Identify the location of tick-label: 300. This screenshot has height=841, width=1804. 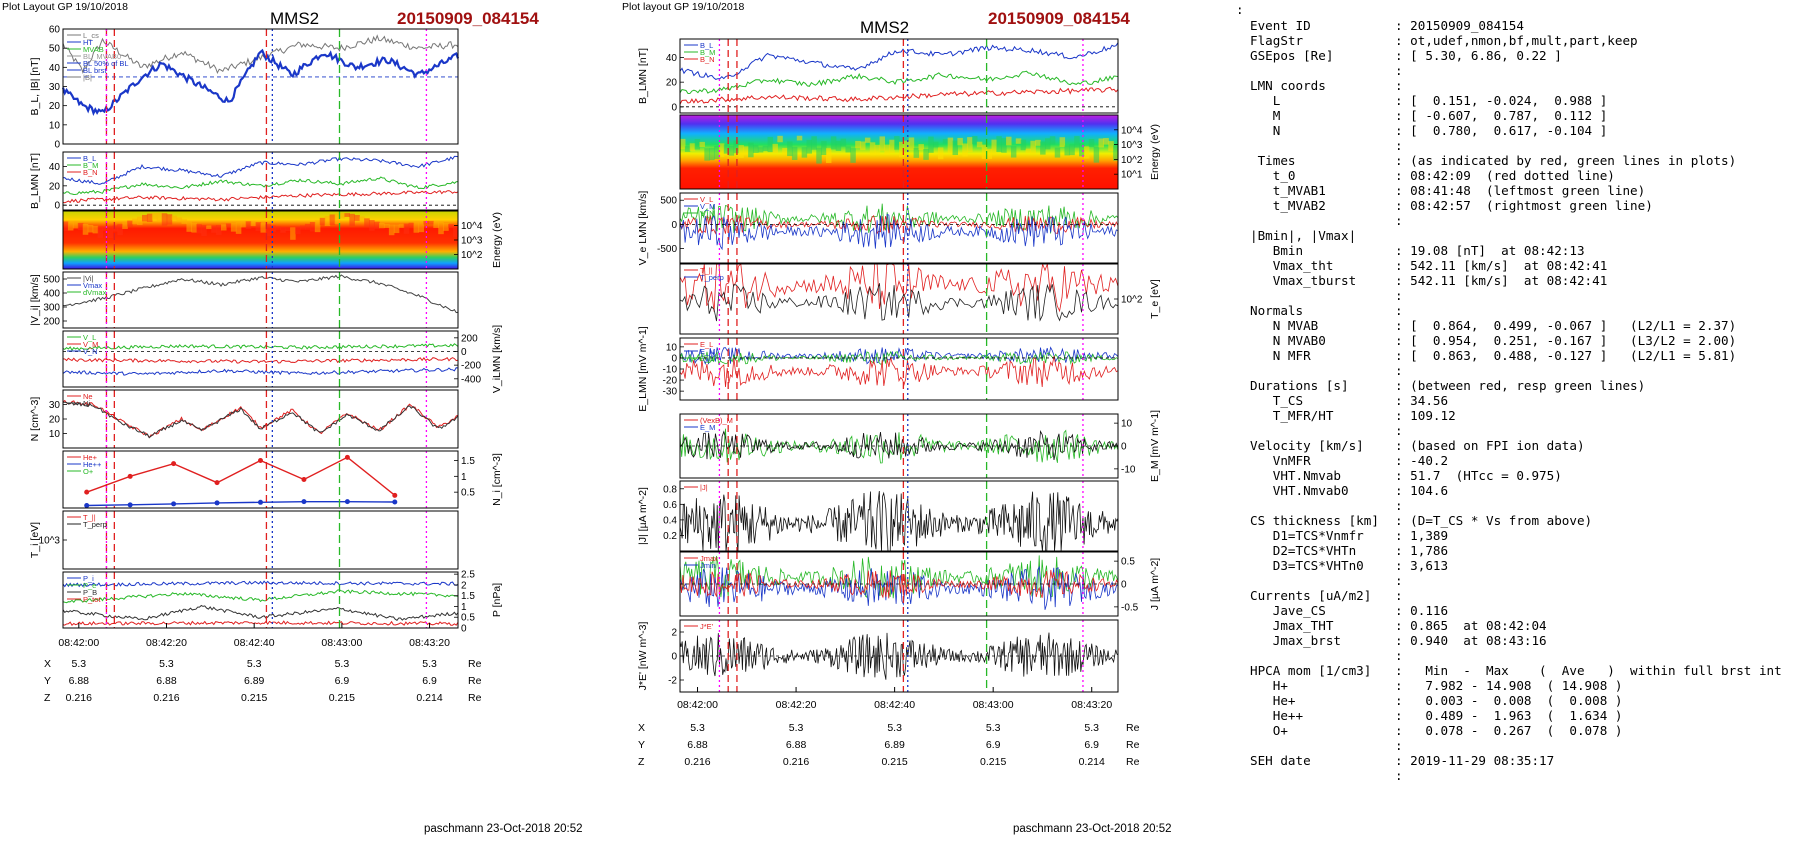
(51, 308).